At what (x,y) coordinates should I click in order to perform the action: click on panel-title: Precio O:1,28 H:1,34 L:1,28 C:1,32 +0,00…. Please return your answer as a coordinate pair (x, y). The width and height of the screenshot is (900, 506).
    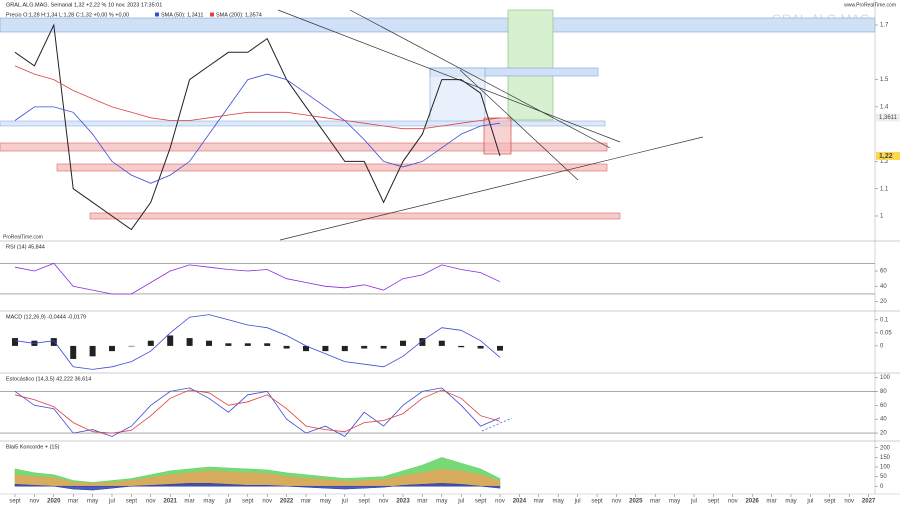
    Looking at the image, I should click on (67, 15).